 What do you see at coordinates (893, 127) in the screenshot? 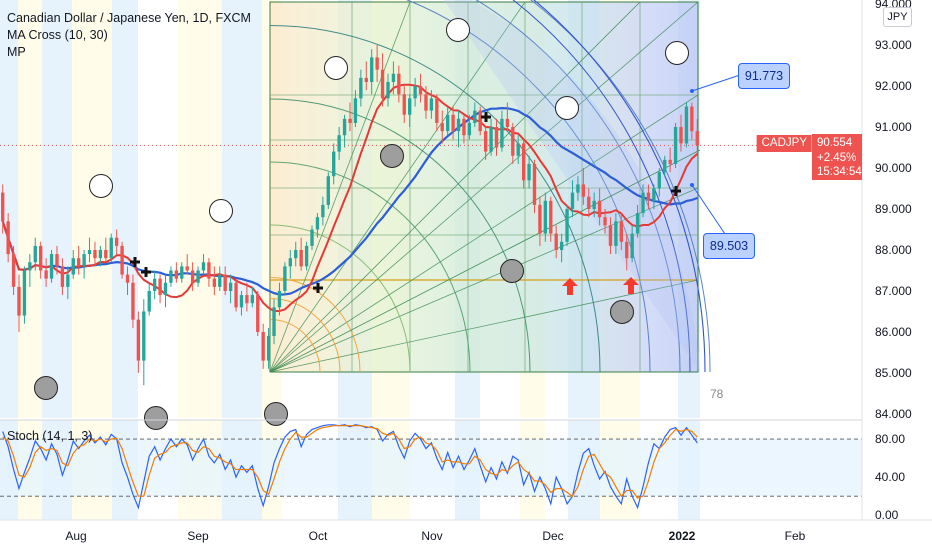
I see `price-tick-label: 91.000` at bounding box center [893, 127].